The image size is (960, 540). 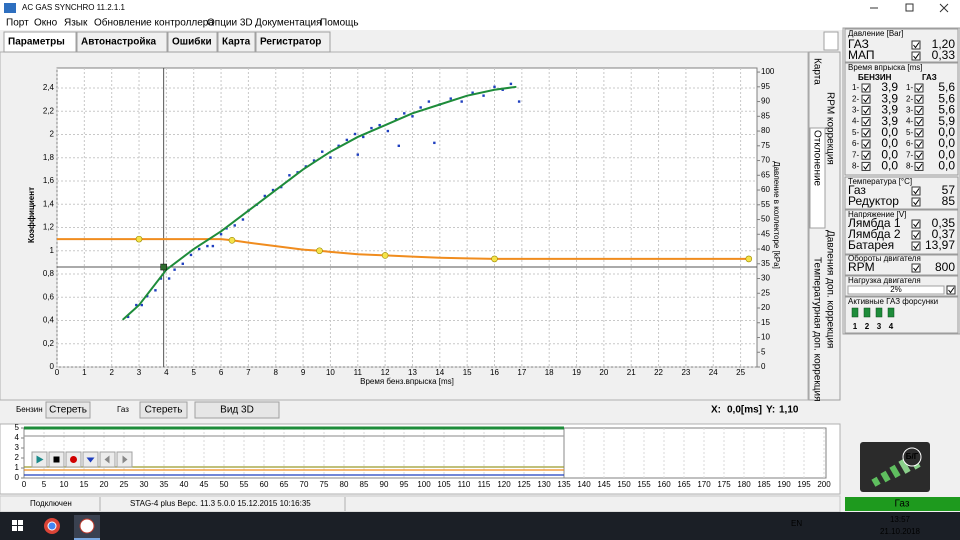 What do you see at coordinates (765, 307) in the screenshot?
I see `y2-tick-label: 20` at bounding box center [765, 307].